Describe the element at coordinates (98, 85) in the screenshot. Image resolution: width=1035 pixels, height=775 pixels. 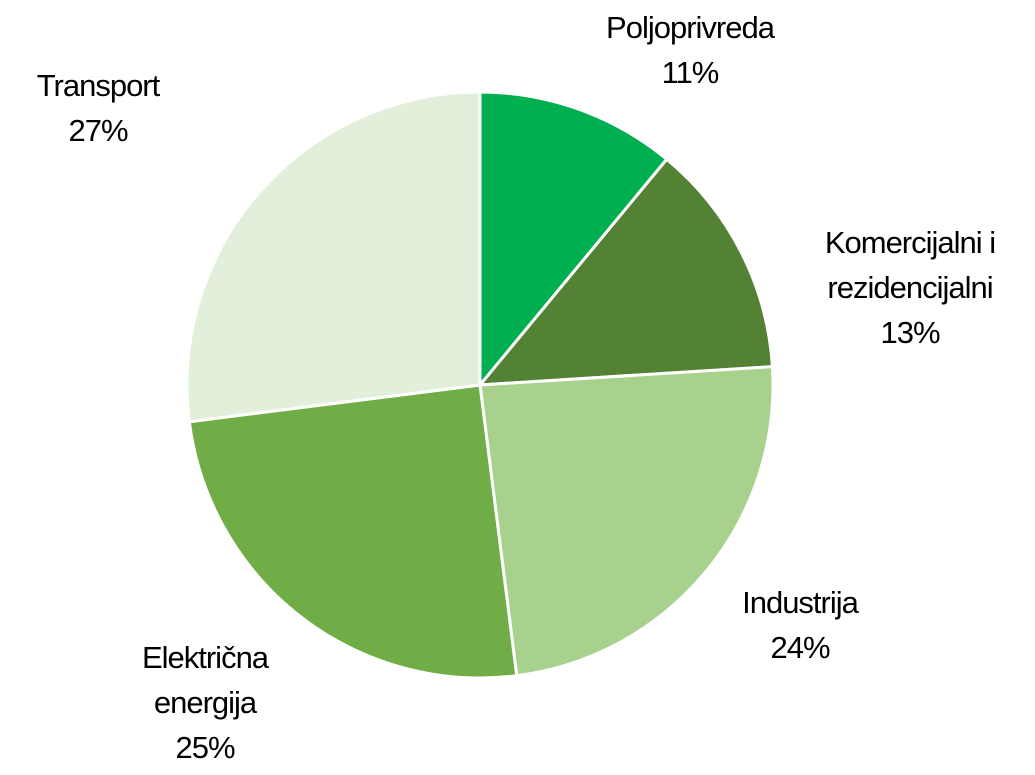
I see `category-label: Transport` at that location.